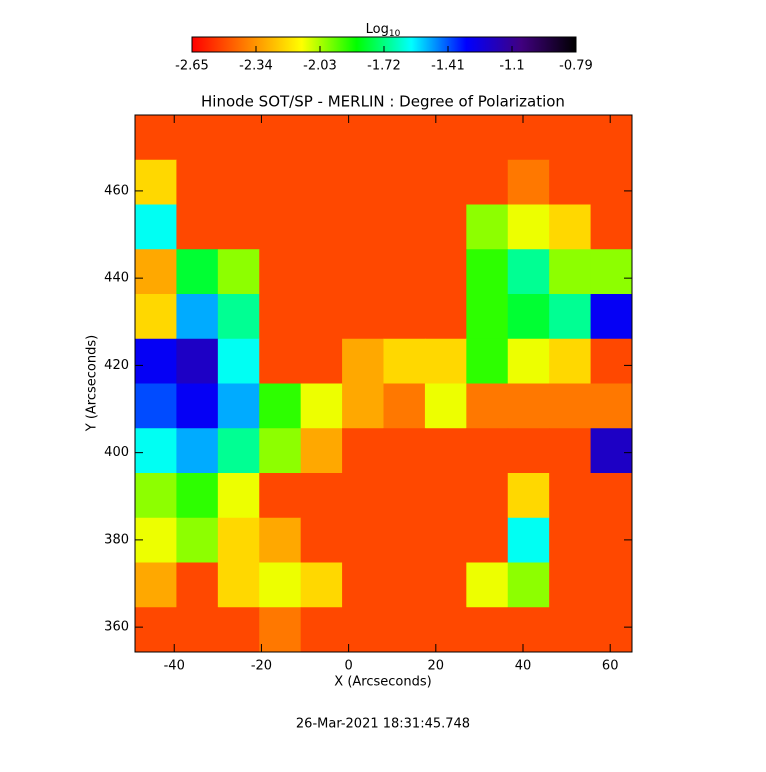 Image resolution: width=766 pixels, height=772 pixels. I want to click on colorbar-tick-label: -2.65, so click(192, 66).